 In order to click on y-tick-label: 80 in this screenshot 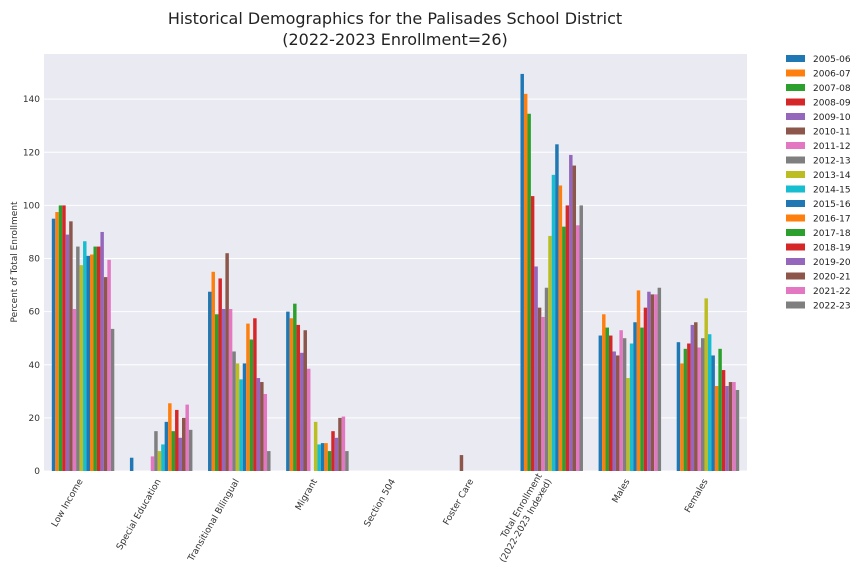, I will do `click(35, 260)`.